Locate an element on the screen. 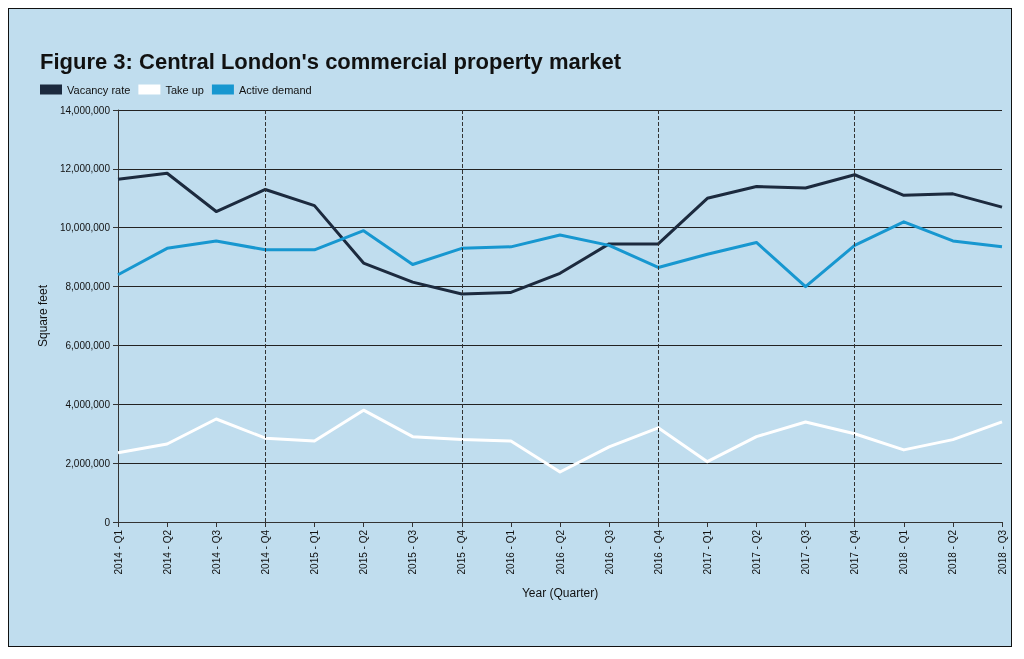 Image resolution: width=1024 pixels, height=659 pixels. legend-label: Vacancy rate is located at coordinates (99, 89).